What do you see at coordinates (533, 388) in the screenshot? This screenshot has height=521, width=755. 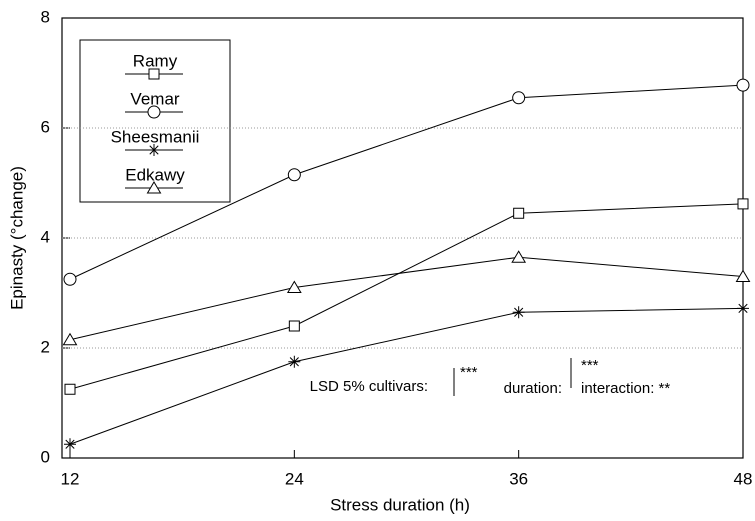 I see `annotation: duration:` at bounding box center [533, 388].